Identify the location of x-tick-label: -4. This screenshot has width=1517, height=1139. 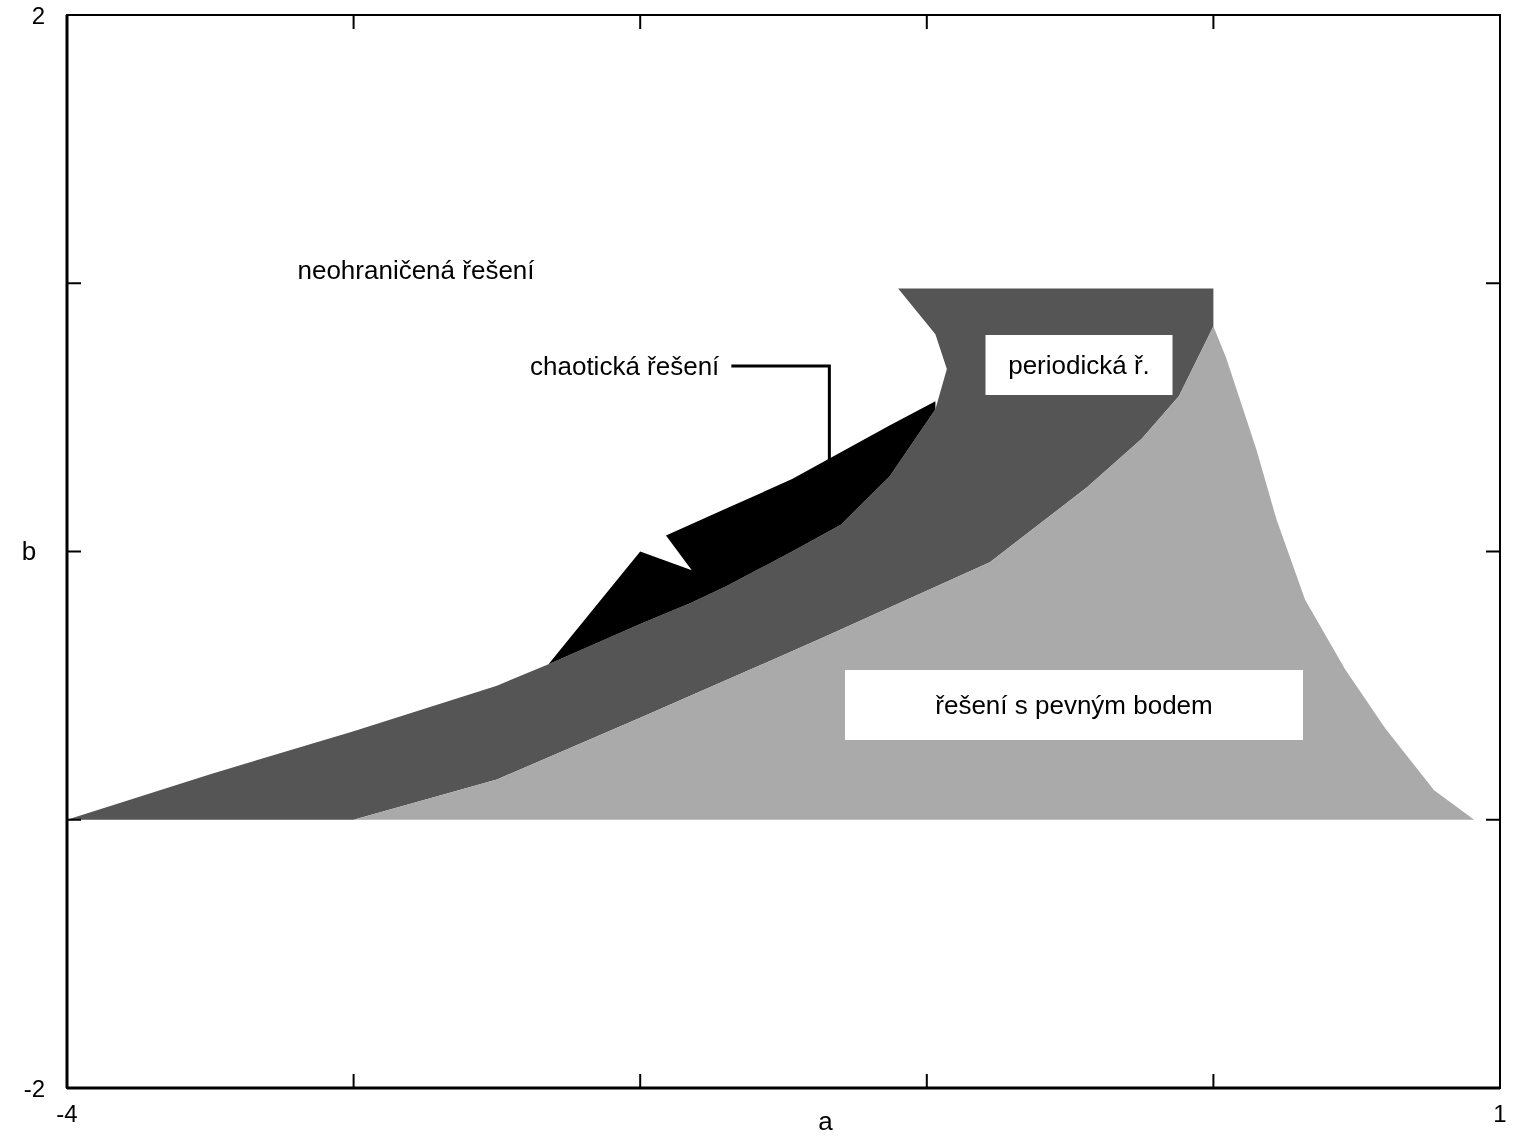
(67, 1113).